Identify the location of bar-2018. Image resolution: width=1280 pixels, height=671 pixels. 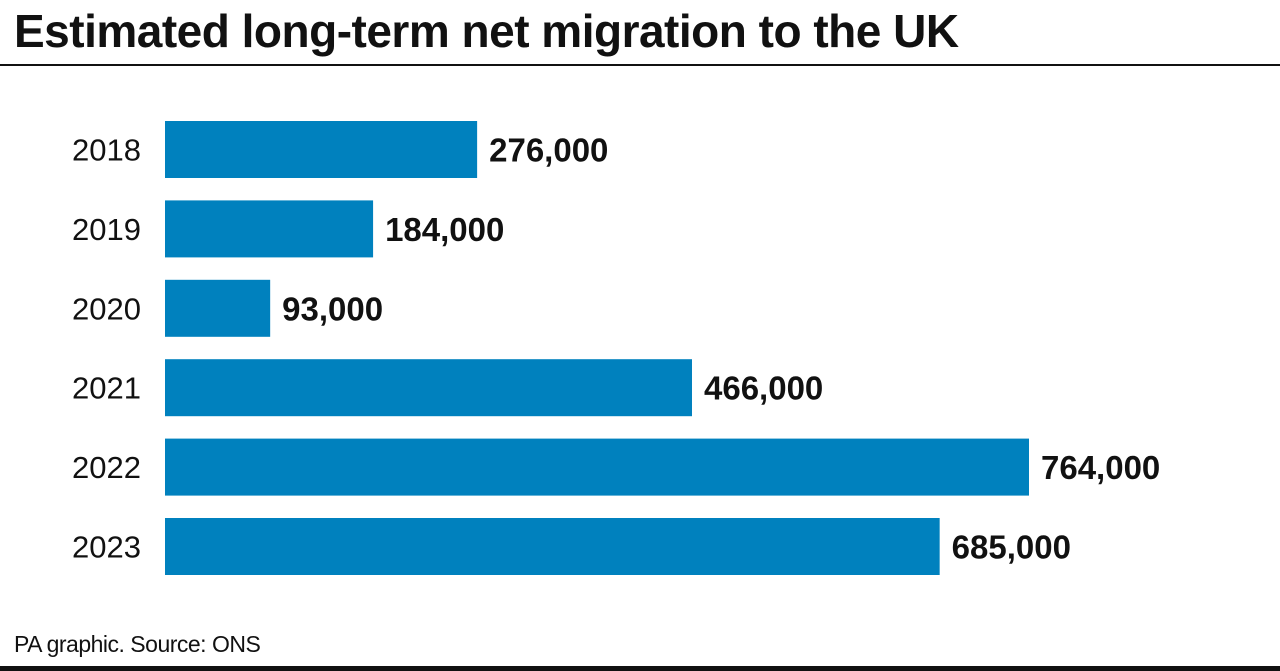
(321, 149).